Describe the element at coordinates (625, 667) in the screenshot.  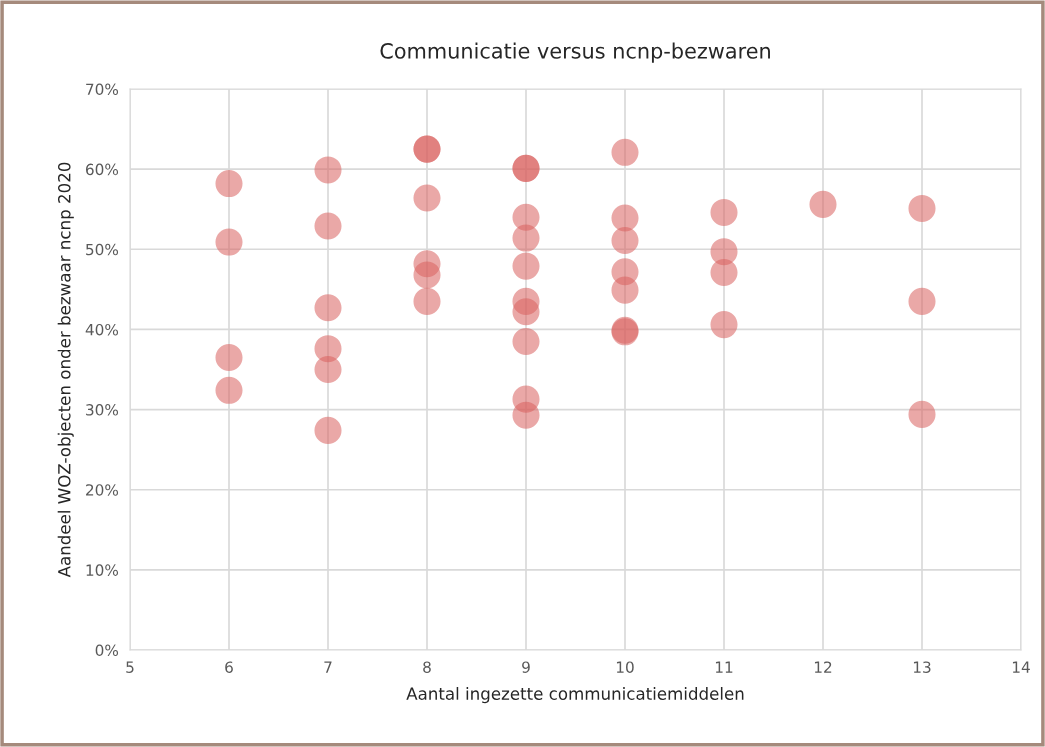
I see `x-tick-label: 10` at that location.